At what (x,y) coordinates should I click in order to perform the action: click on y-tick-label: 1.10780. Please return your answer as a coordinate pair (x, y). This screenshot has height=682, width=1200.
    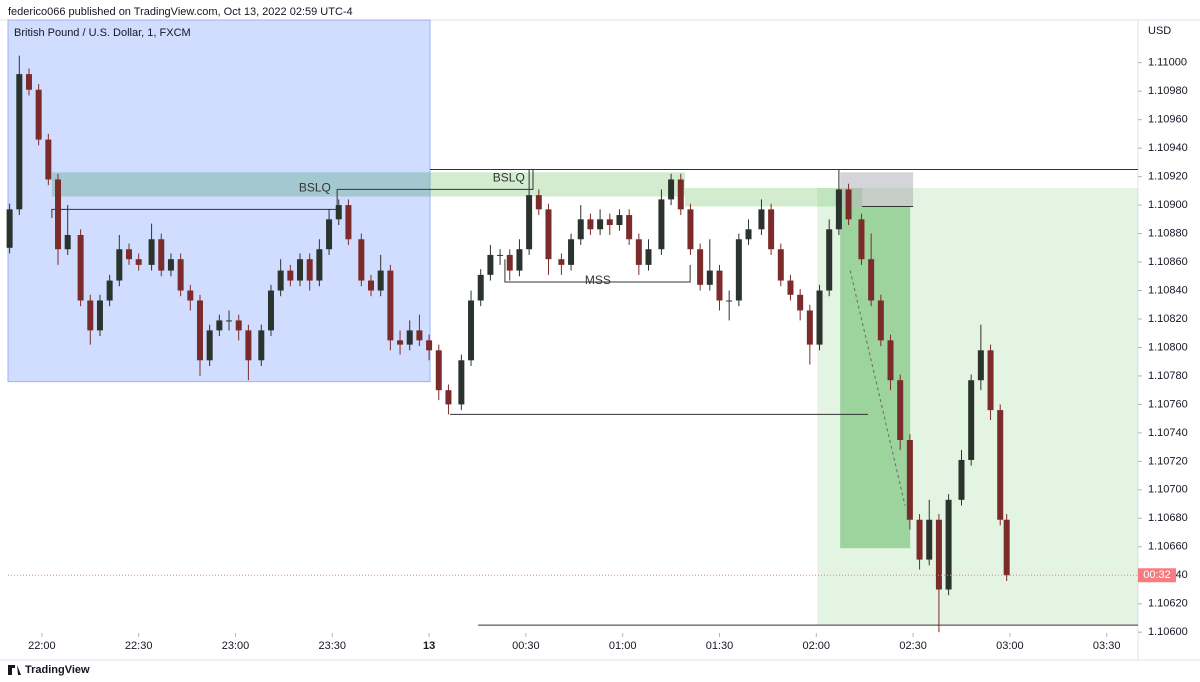
    Looking at the image, I should click on (1168, 376).